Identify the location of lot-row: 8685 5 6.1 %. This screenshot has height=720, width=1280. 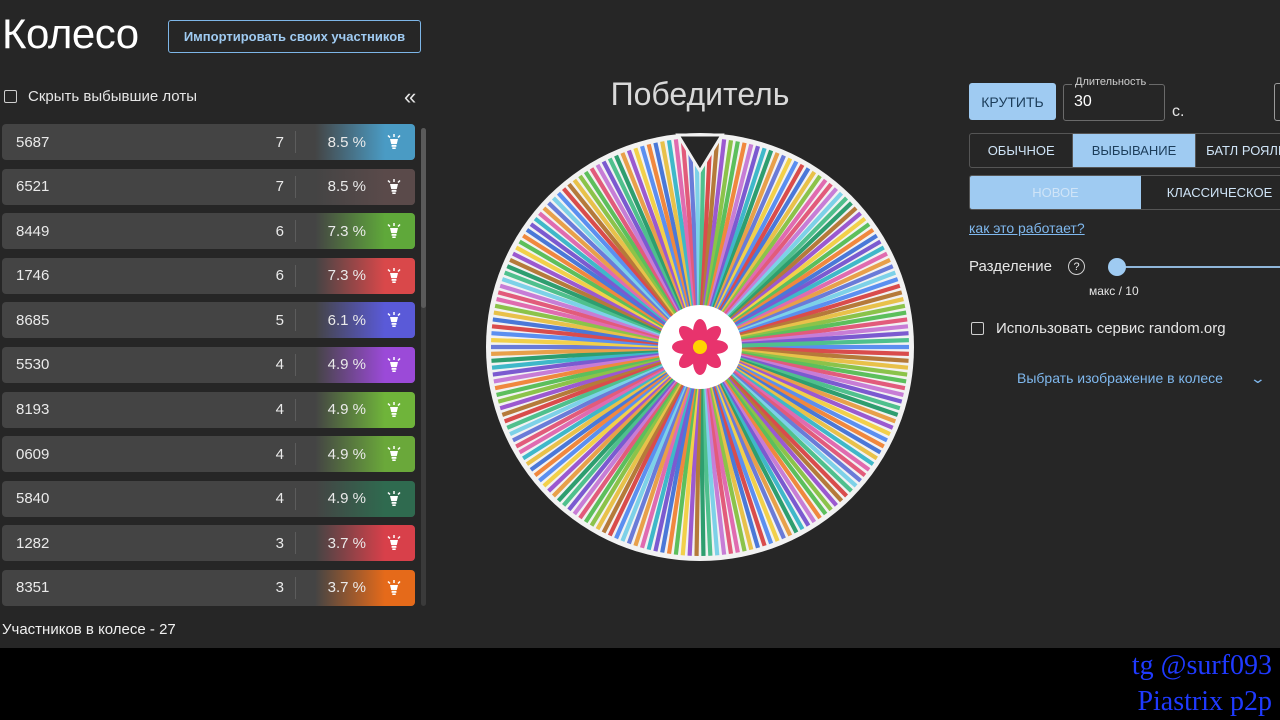
(208, 320).